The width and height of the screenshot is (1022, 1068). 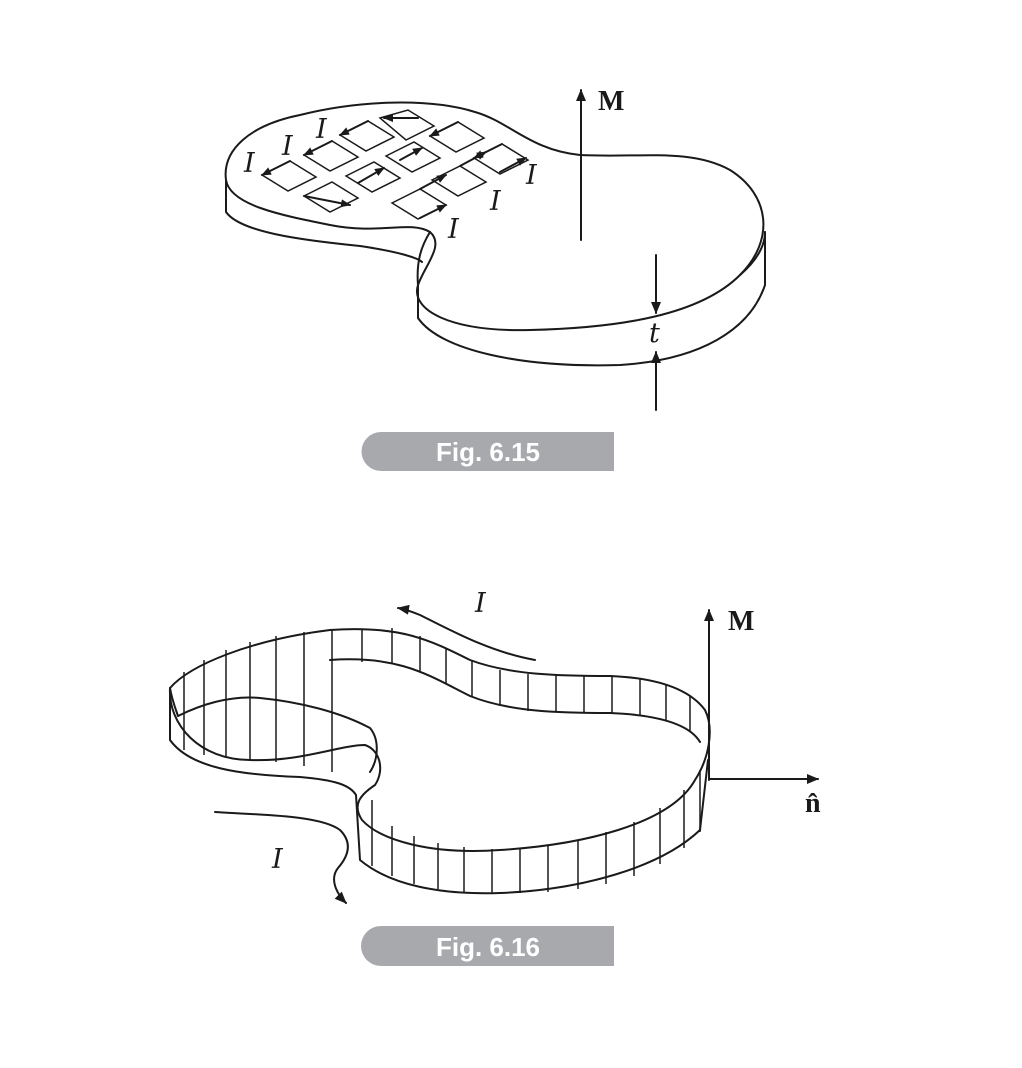 I want to click on ribbon-top-edge, so click(x=439, y=740).